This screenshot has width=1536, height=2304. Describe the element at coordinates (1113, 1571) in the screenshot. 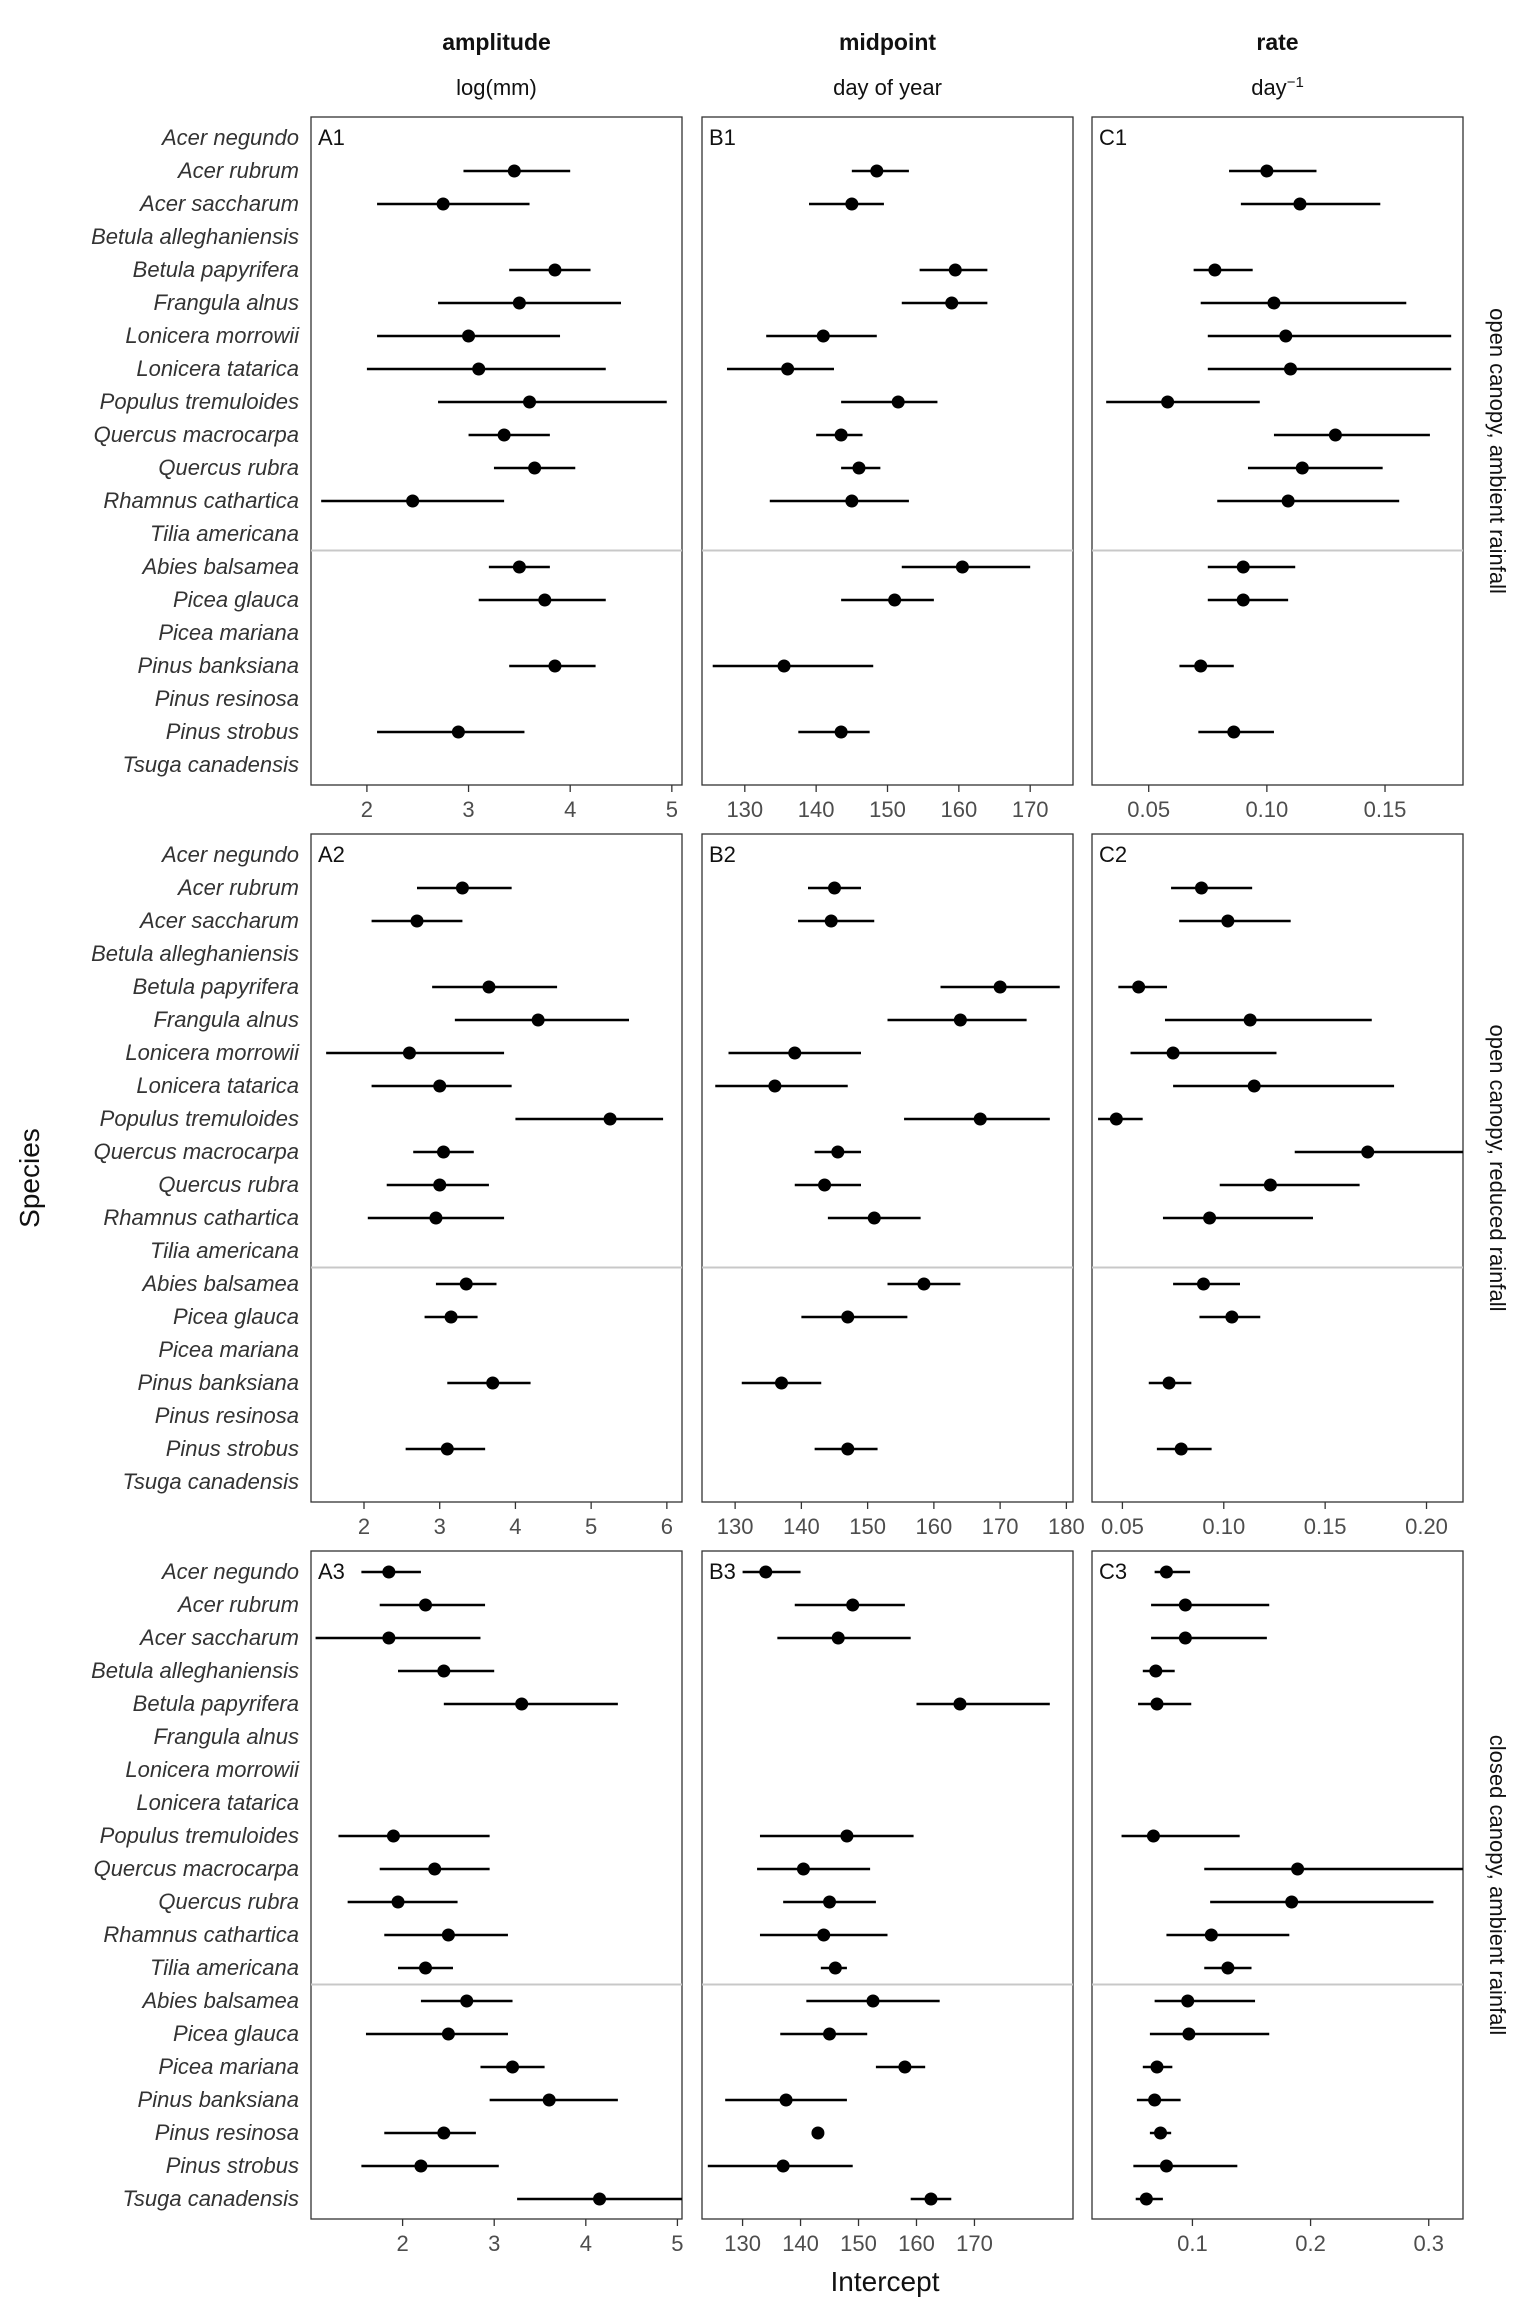

I see `panel-label: C3` at that location.